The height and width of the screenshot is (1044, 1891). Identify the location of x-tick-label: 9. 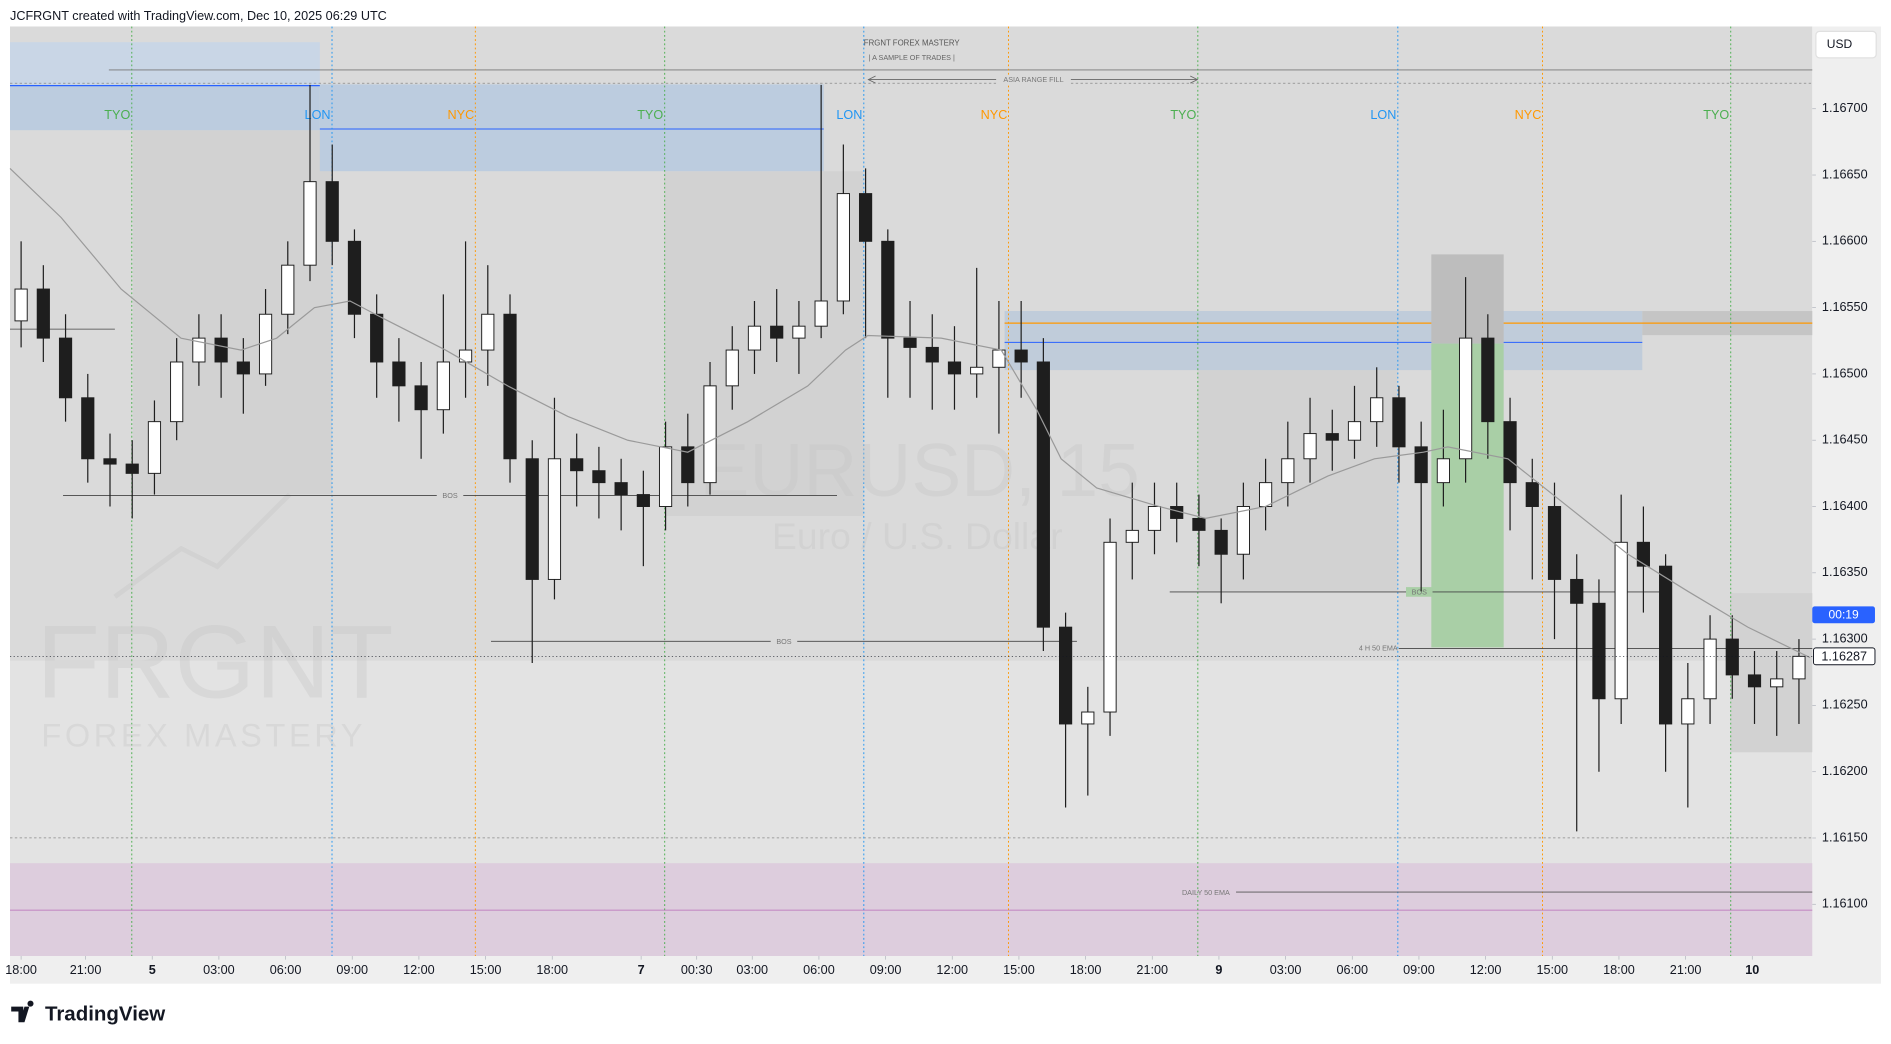
(1218, 970).